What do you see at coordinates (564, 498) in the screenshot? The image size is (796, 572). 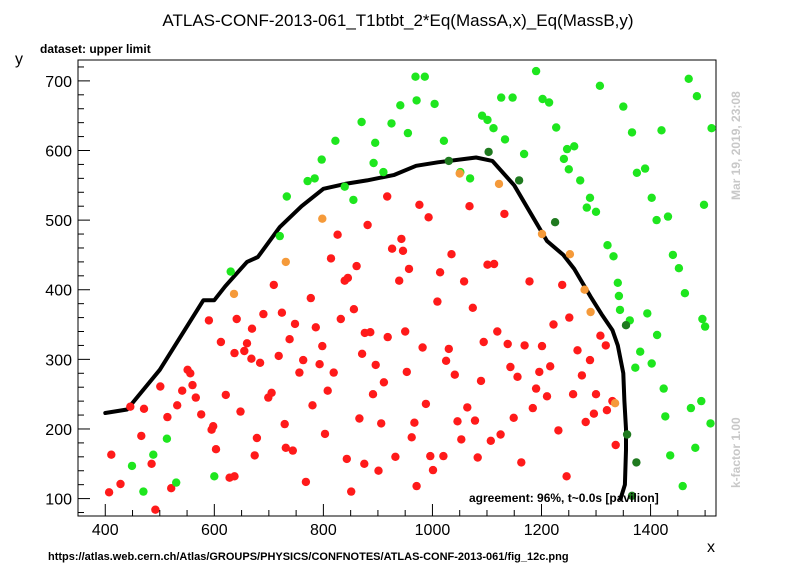 I see `agreement-annotation: agreement: 96%, t~0.0s [pavilion]` at bounding box center [564, 498].